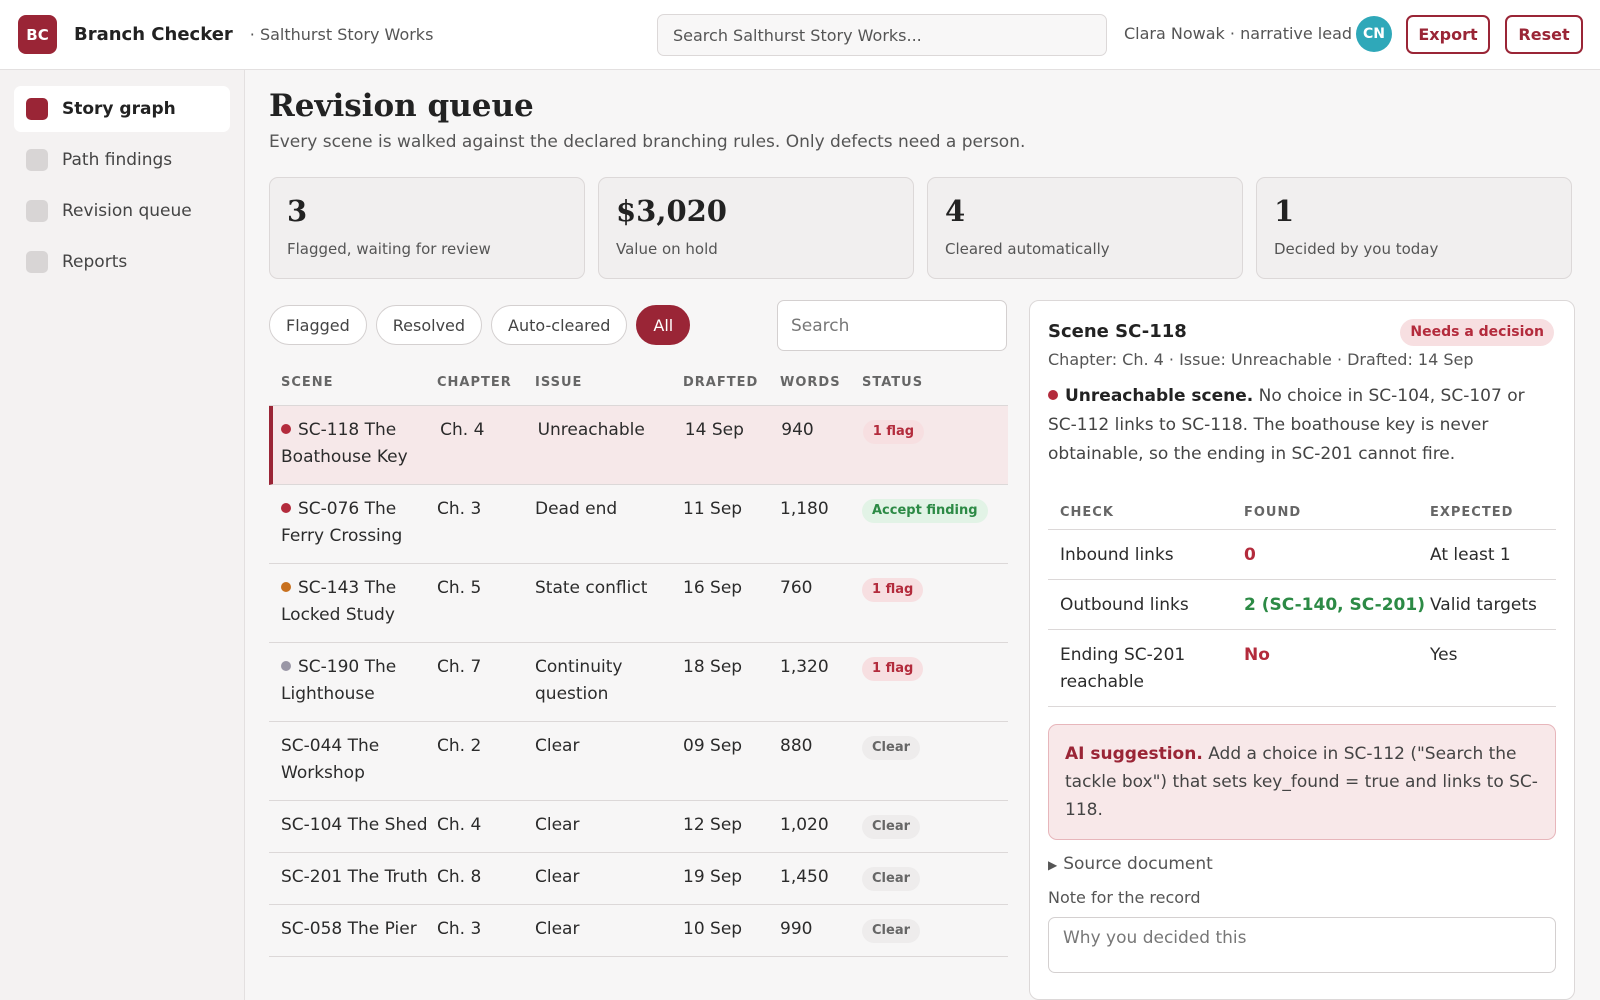 The image size is (1600, 1000). I want to click on note-label: Note for the record, so click(1124, 897).